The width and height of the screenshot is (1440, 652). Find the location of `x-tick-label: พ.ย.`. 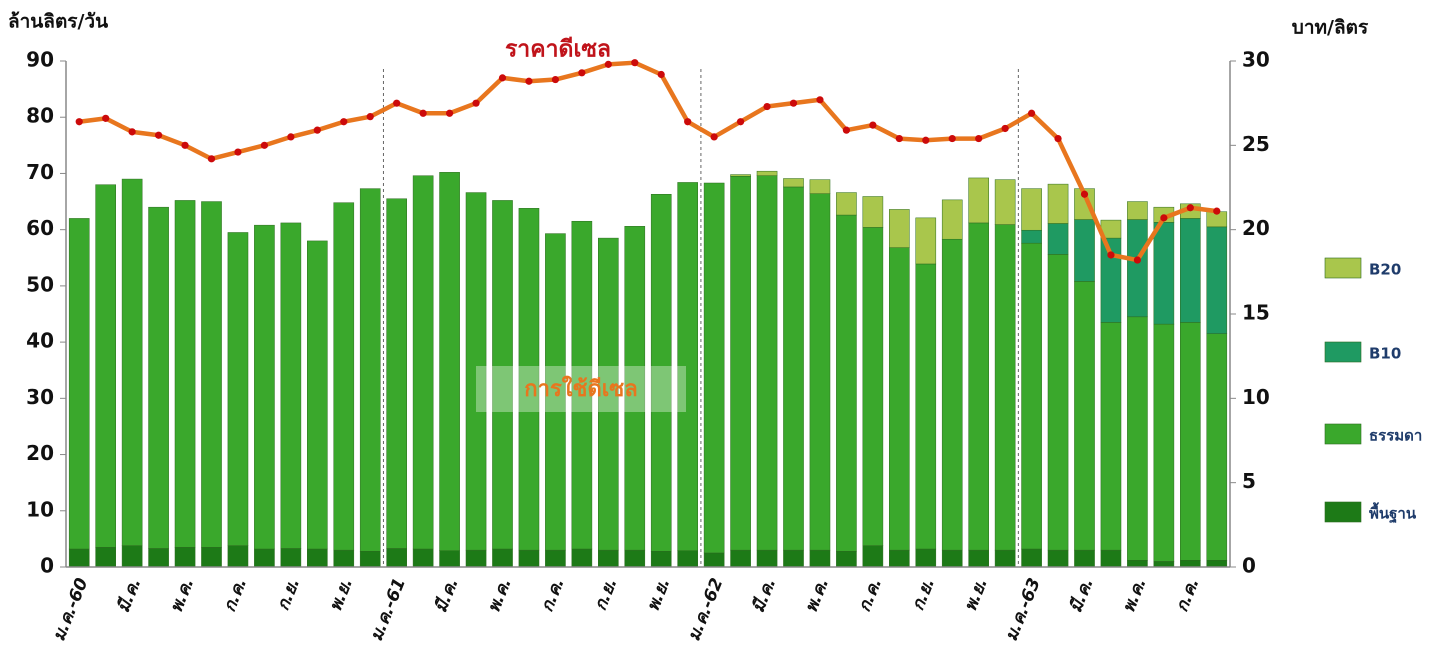

x-tick-label: พ.ย. is located at coordinates (341, 594).